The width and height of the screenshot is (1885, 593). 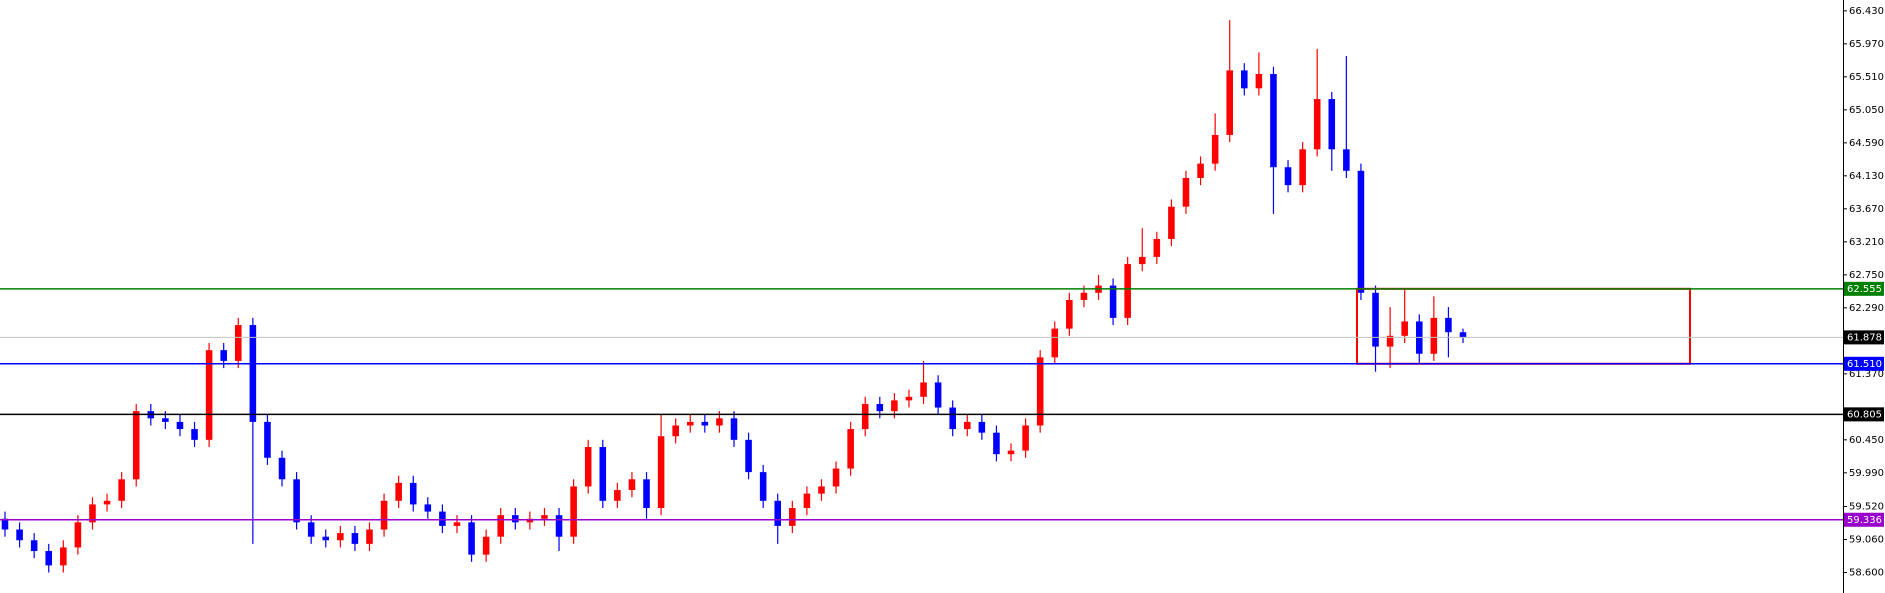 I want to click on y-tick-label: 63.210, so click(x=1866, y=242).